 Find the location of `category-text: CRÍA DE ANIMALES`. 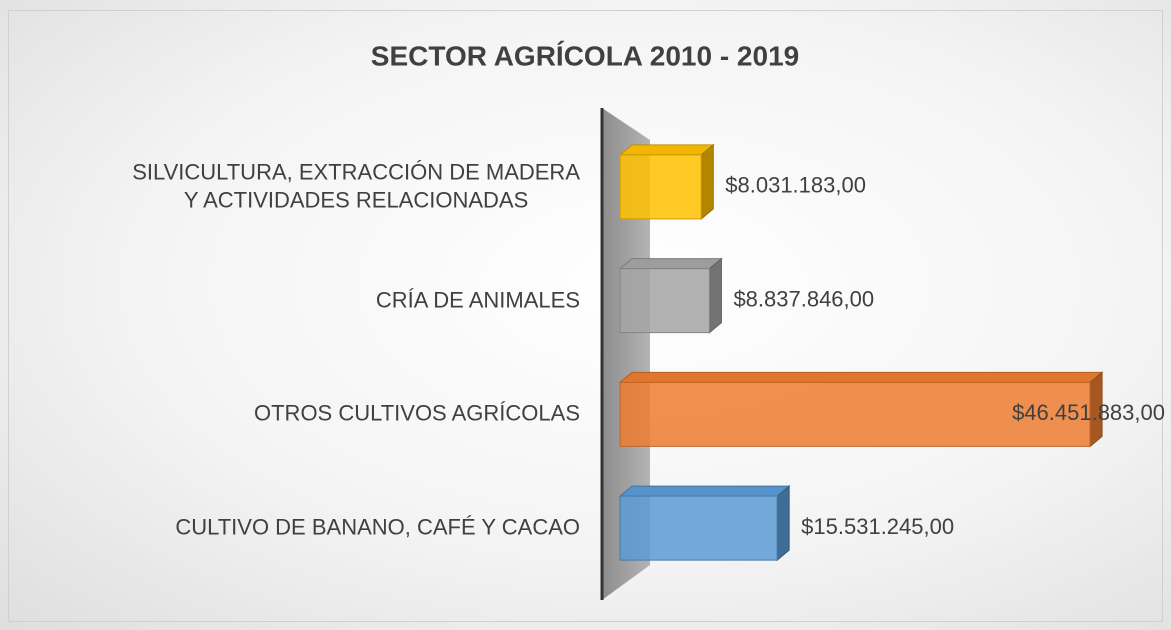

category-text: CRÍA DE ANIMALES is located at coordinates (477, 300).